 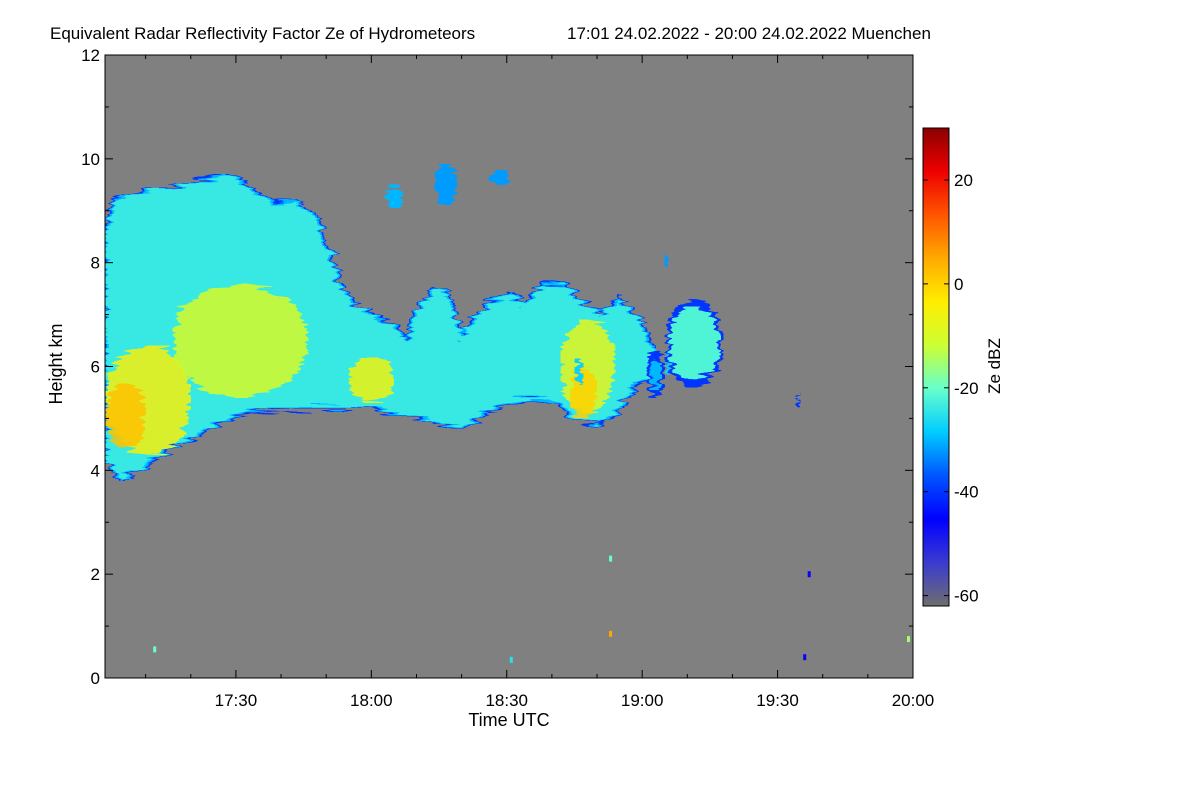 I want to click on y-tick-label: 0, so click(x=95, y=678).